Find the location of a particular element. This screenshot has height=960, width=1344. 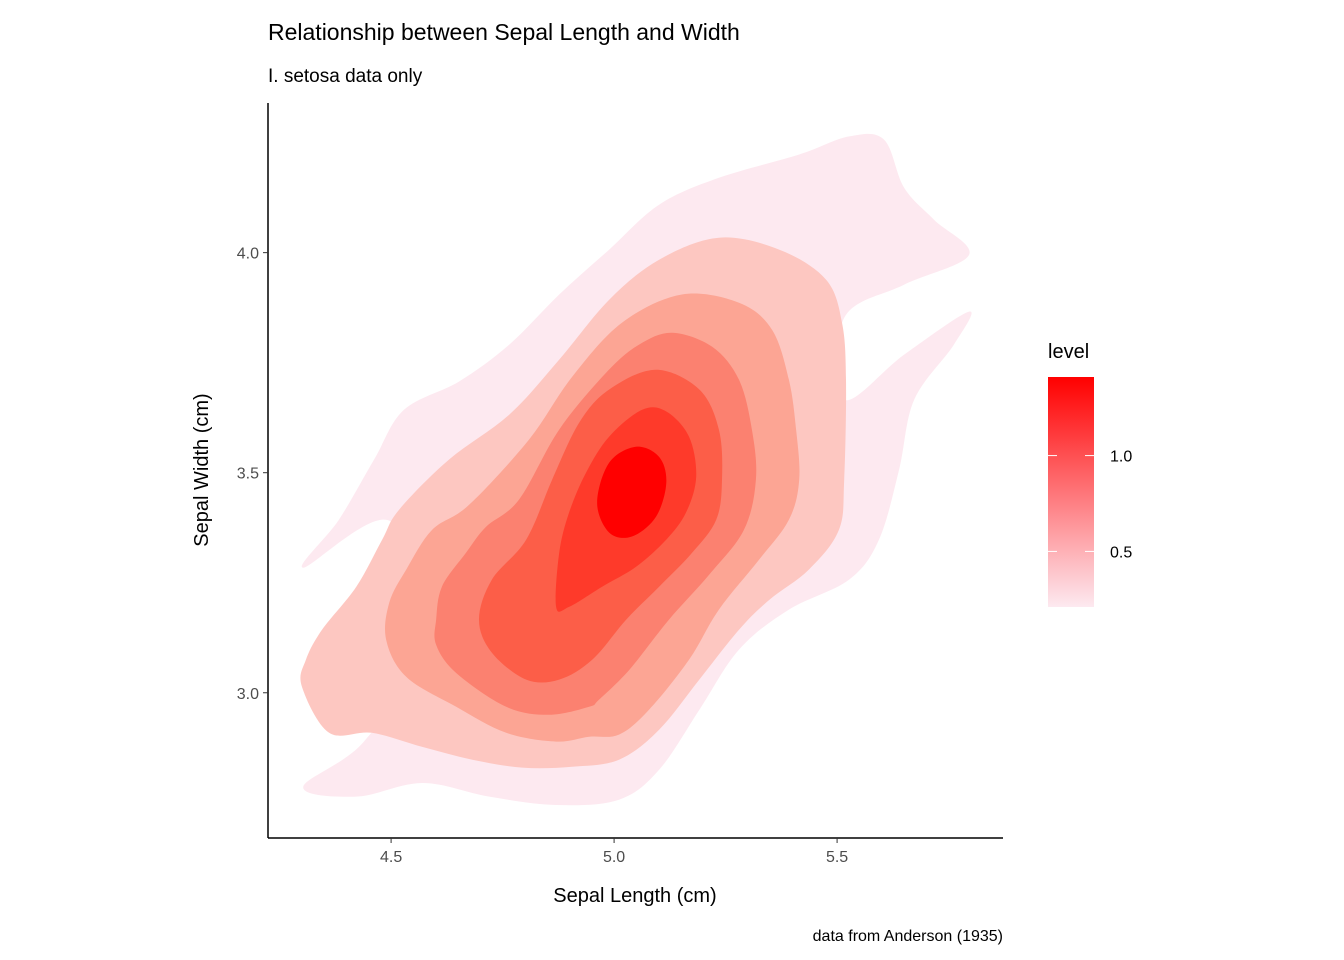

x-axis-title: Sepal Length (cm) is located at coordinates (634, 896).